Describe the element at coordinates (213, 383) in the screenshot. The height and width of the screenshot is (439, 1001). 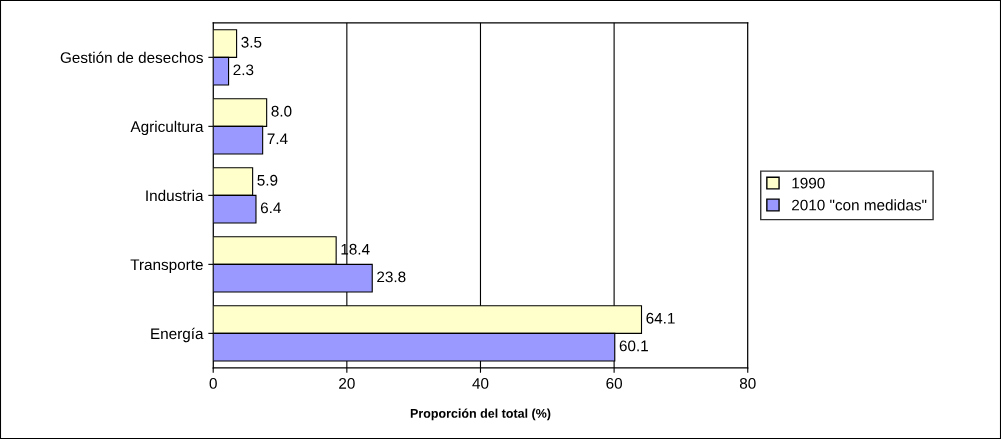
I see `x-tick-label: 0` at that location.